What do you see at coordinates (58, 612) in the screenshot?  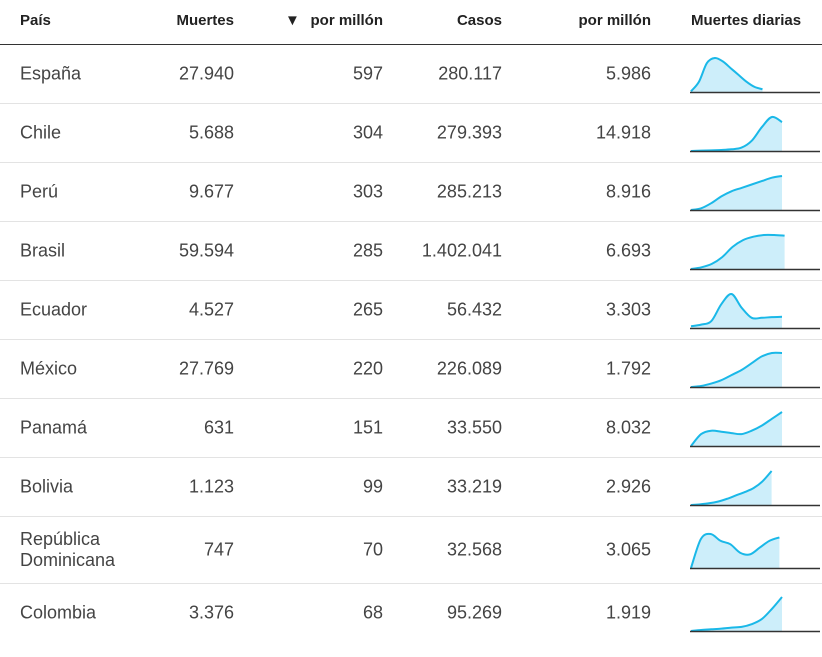 I see `country-name: Colombia` at bounding box center [58, 612].